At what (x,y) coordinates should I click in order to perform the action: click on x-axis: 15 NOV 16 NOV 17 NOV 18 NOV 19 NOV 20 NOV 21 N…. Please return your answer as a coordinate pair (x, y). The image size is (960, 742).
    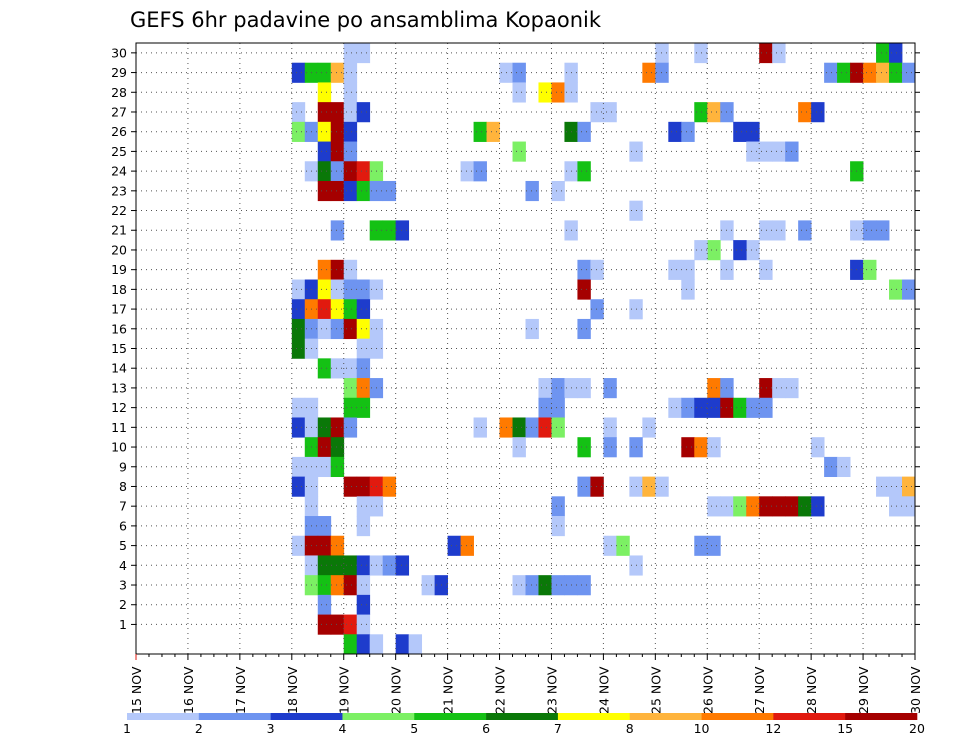
    Looking at the image, I should click on (526, 684).